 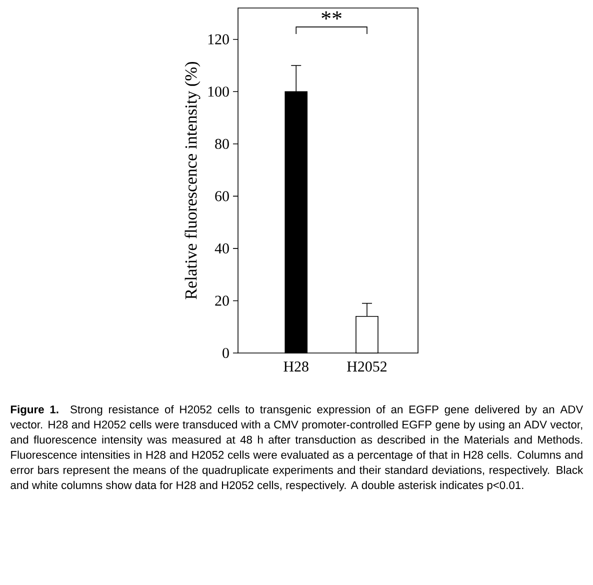 I want to click on y-tick-label: 100, so click(x=218, y=91).